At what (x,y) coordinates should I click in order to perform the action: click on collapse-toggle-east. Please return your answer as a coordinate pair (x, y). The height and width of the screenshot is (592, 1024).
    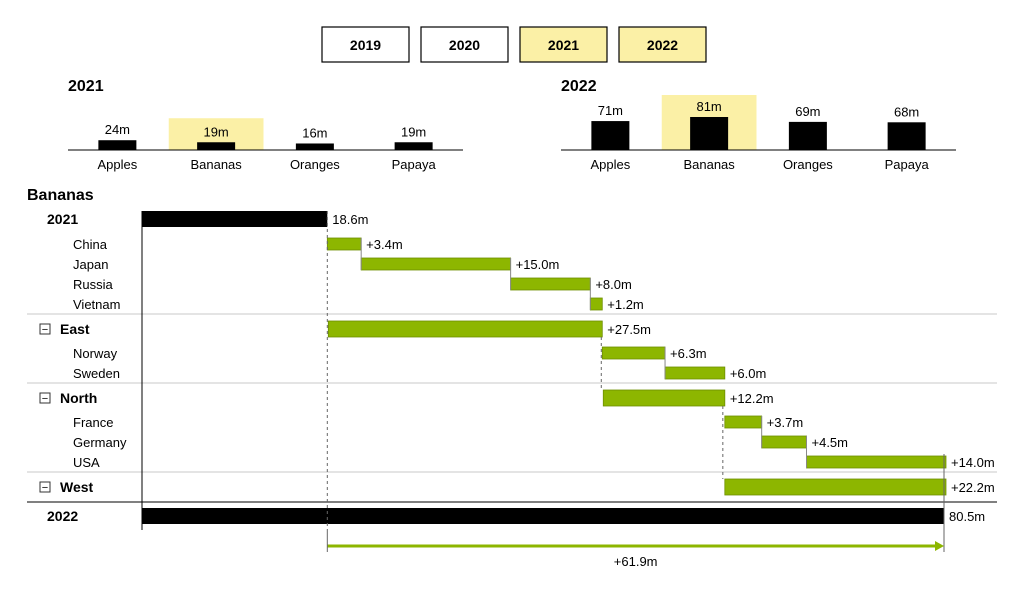
    Looking at the image, I should click on (45, 329).